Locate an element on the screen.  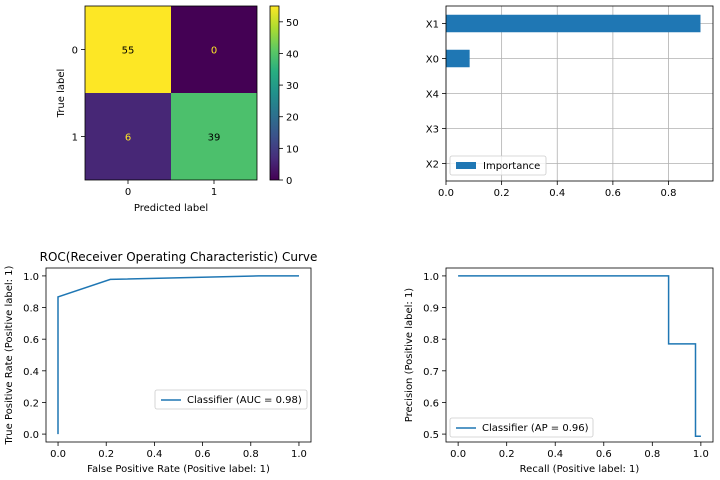
colorbar-tick-label: 0 is located at coordinates (289, 181).